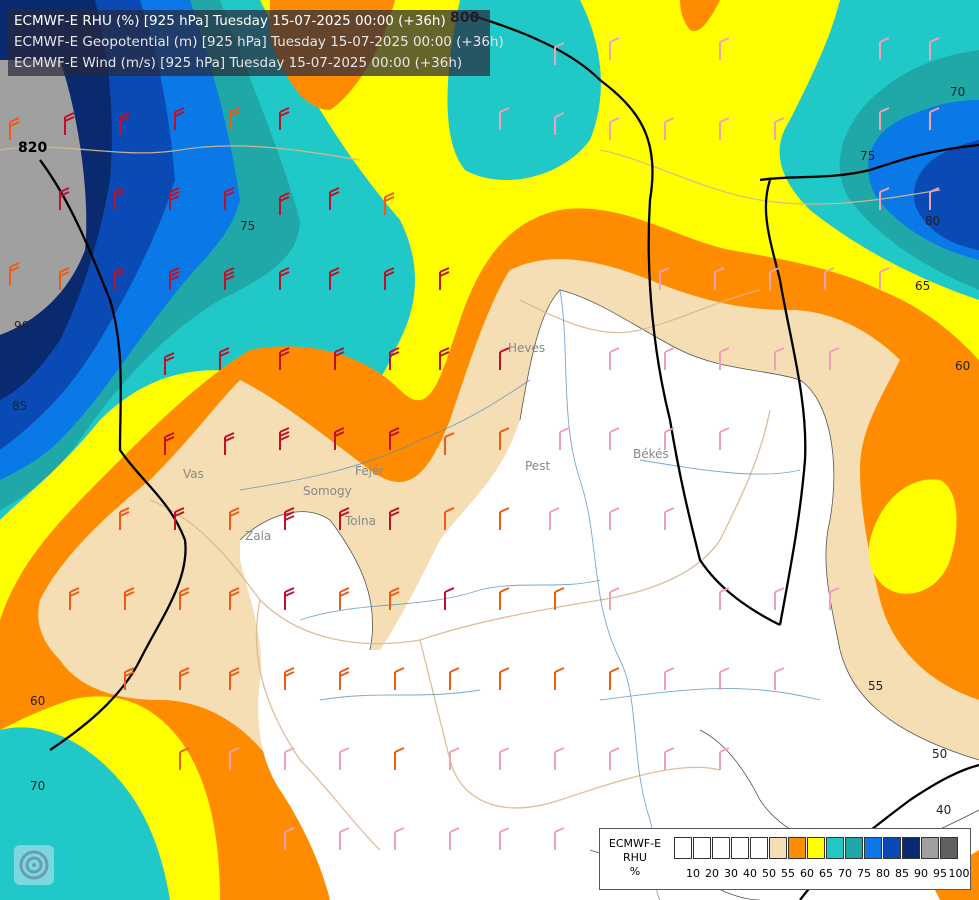 This screenshot has height=900, width=979. What do you see at coordinates (651, 454) in the screenshot?
I see `region-label-bekes: Békés` at bounding box center [651, 454].